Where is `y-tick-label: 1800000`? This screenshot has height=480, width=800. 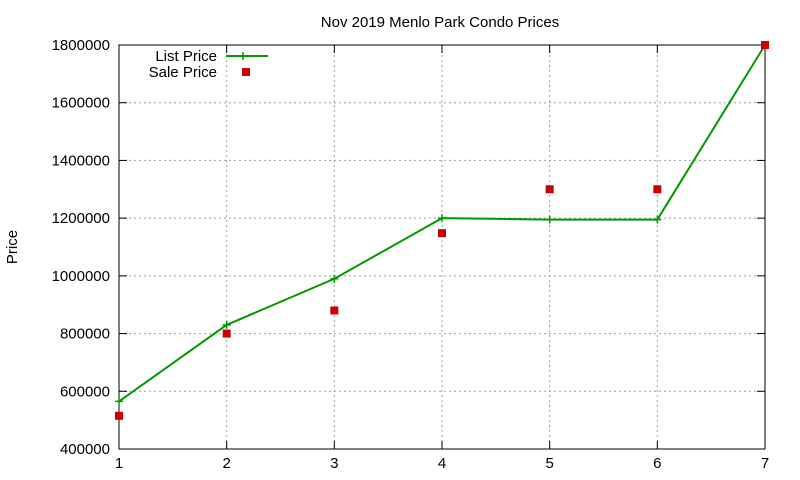
y-tick-label: 1800000 is located at coordinates (81, 45).